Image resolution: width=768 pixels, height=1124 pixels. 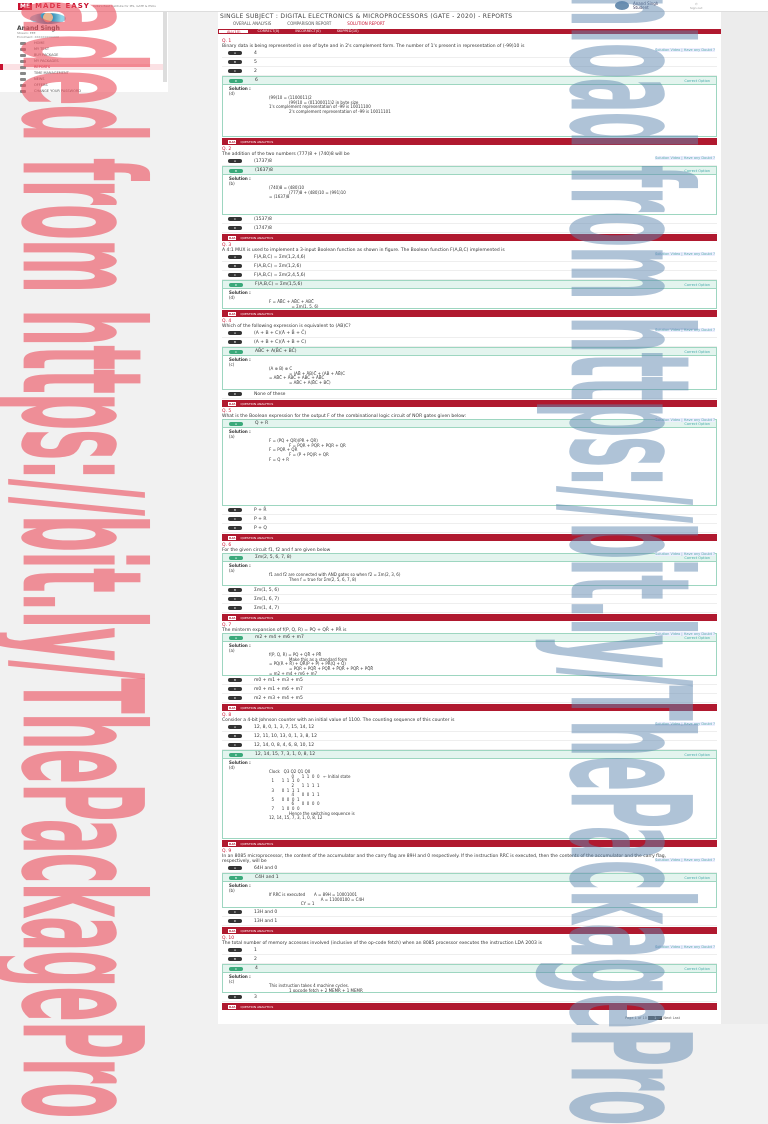 I want to click on option-row: A 64H and 0, so click(x=469, y=868).